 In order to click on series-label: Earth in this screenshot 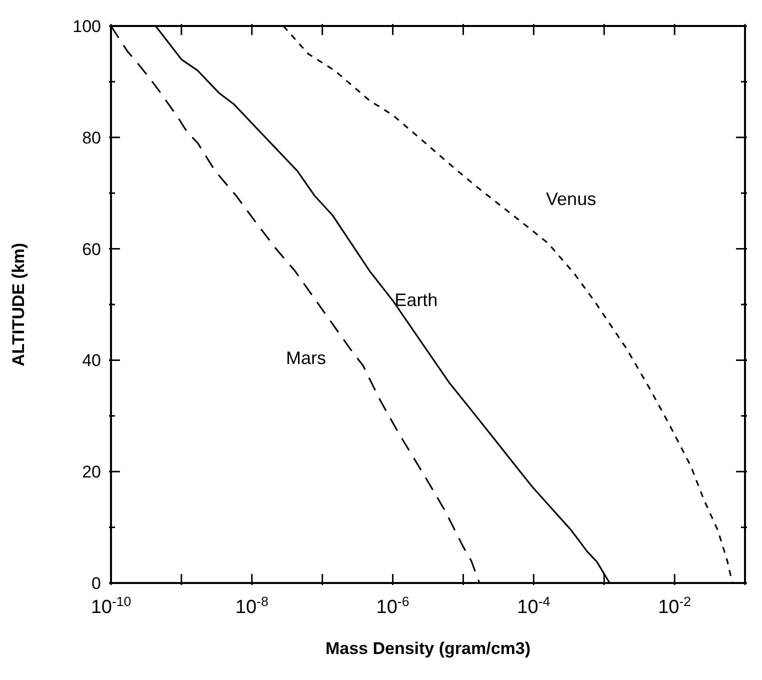, I will do `click(416, 300)`.